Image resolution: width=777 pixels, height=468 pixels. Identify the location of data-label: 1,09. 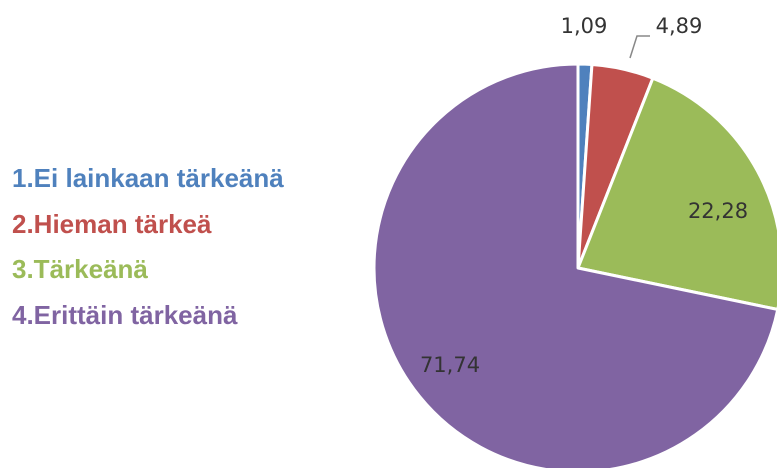
(584, 26).